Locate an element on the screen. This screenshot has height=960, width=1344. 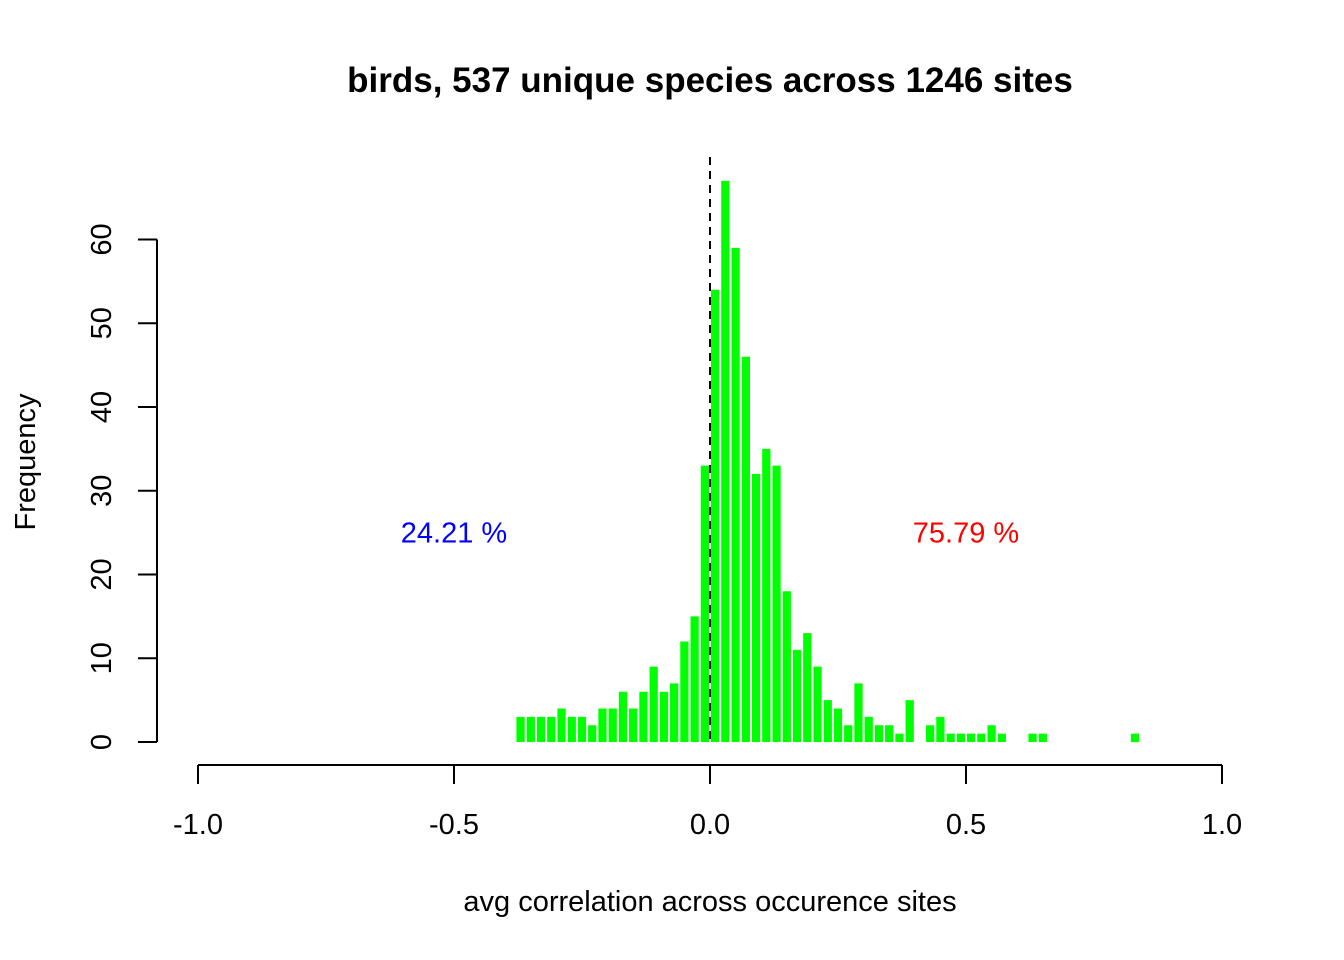
y-tick-label: 60 is located at coordinates (102, 239).